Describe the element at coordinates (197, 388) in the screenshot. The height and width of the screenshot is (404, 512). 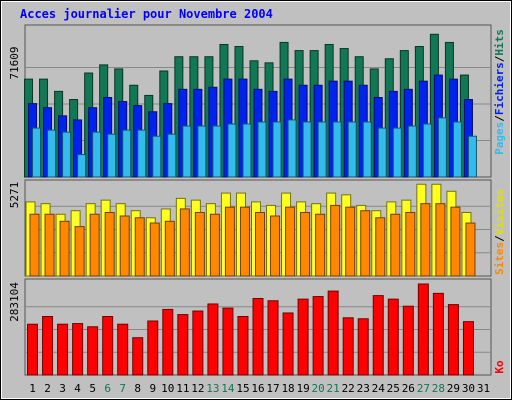
I see `x-tick-label-12: 12` at that location.